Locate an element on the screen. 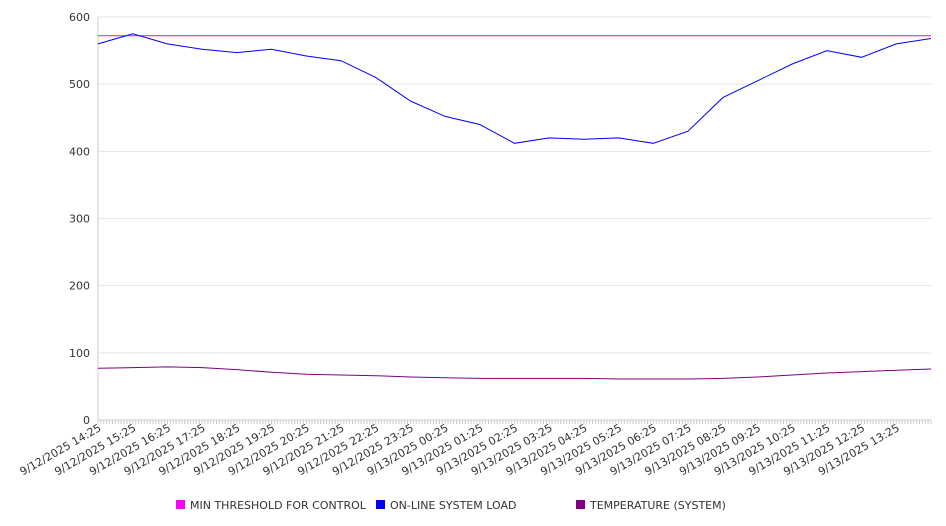  y-axis-ticks: 0 100 200 300 400 500 600 is located at coordinates (79, 219).